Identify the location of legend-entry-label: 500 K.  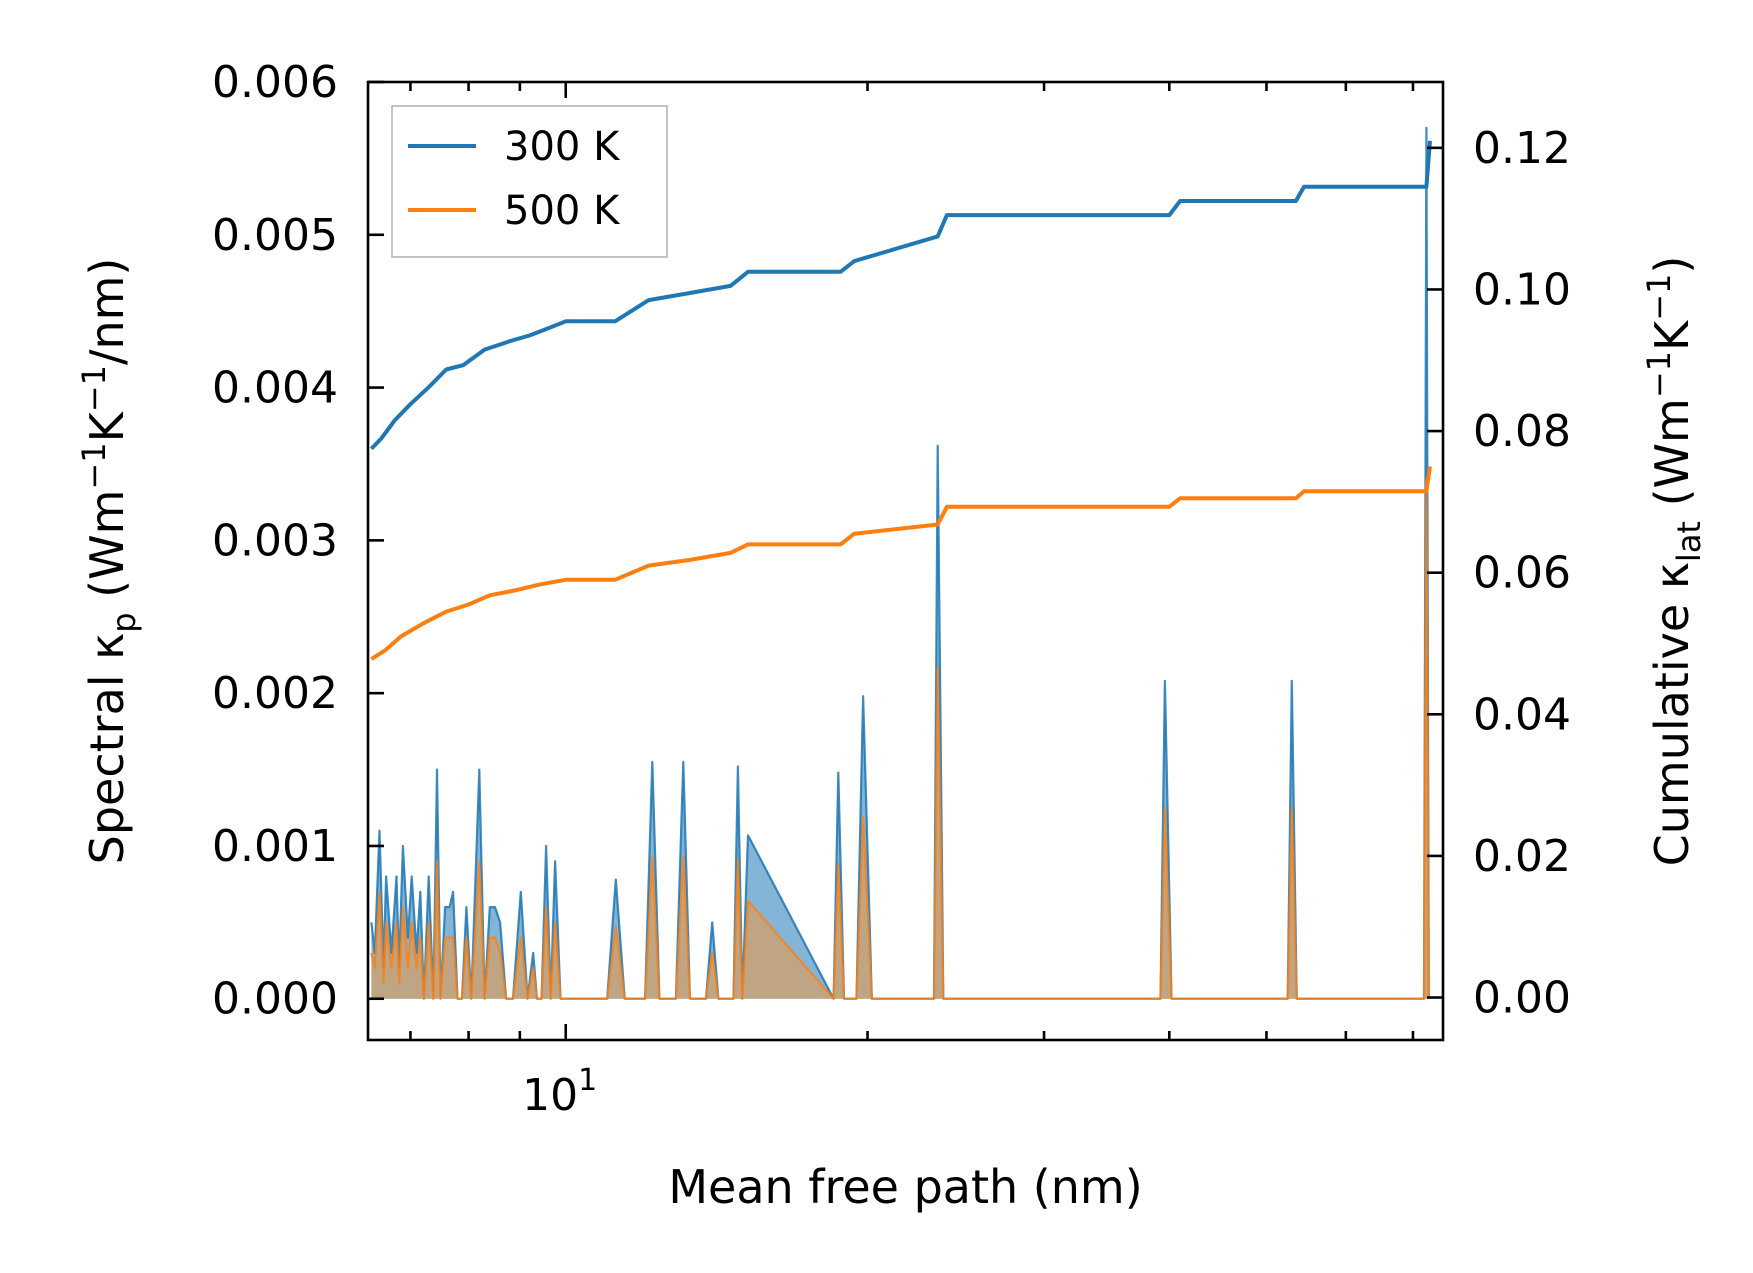
(562, 211).